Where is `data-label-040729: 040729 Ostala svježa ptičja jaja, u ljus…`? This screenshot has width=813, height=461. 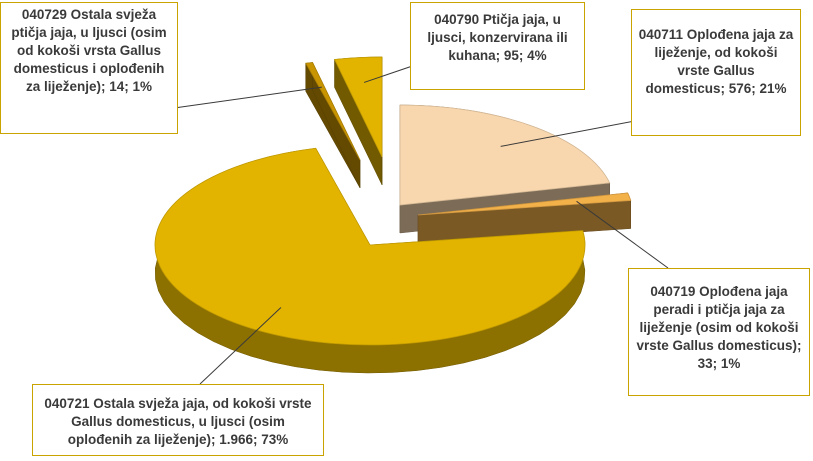
data-label-040729: 040729 Ostala svježa ptičja jaja, u ljus… is located at coordinates (89, 68).